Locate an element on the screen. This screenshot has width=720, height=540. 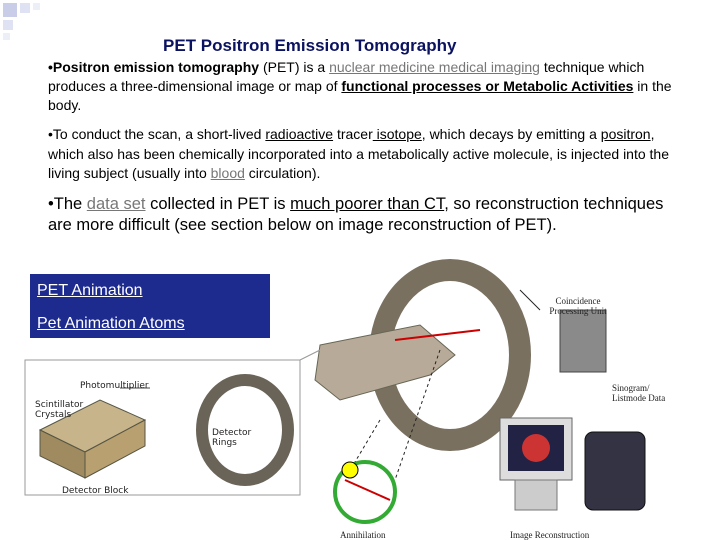
server is located at coordinates (615, 471).